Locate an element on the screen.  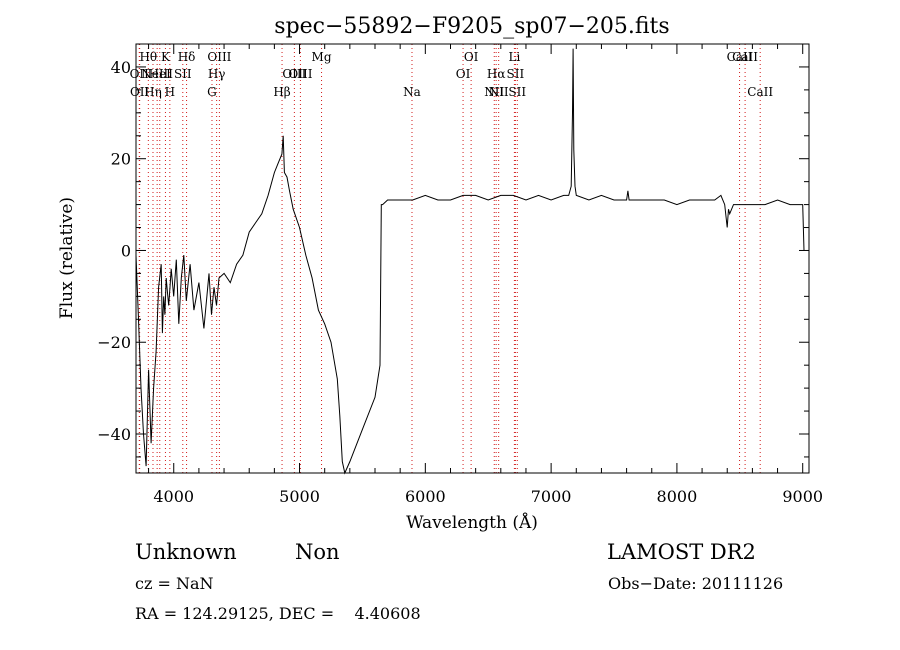
observation-date: Obs−Date: 20111126 is located at coordinates (696, 583).